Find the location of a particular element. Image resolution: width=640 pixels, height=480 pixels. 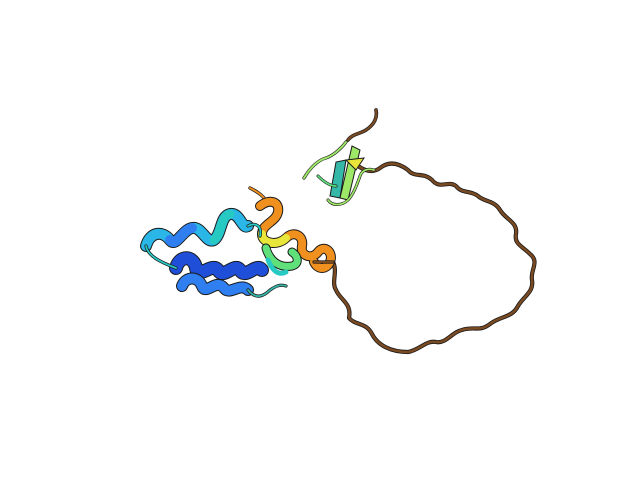

coil-loop-brown is located at coordinates (433, 258).